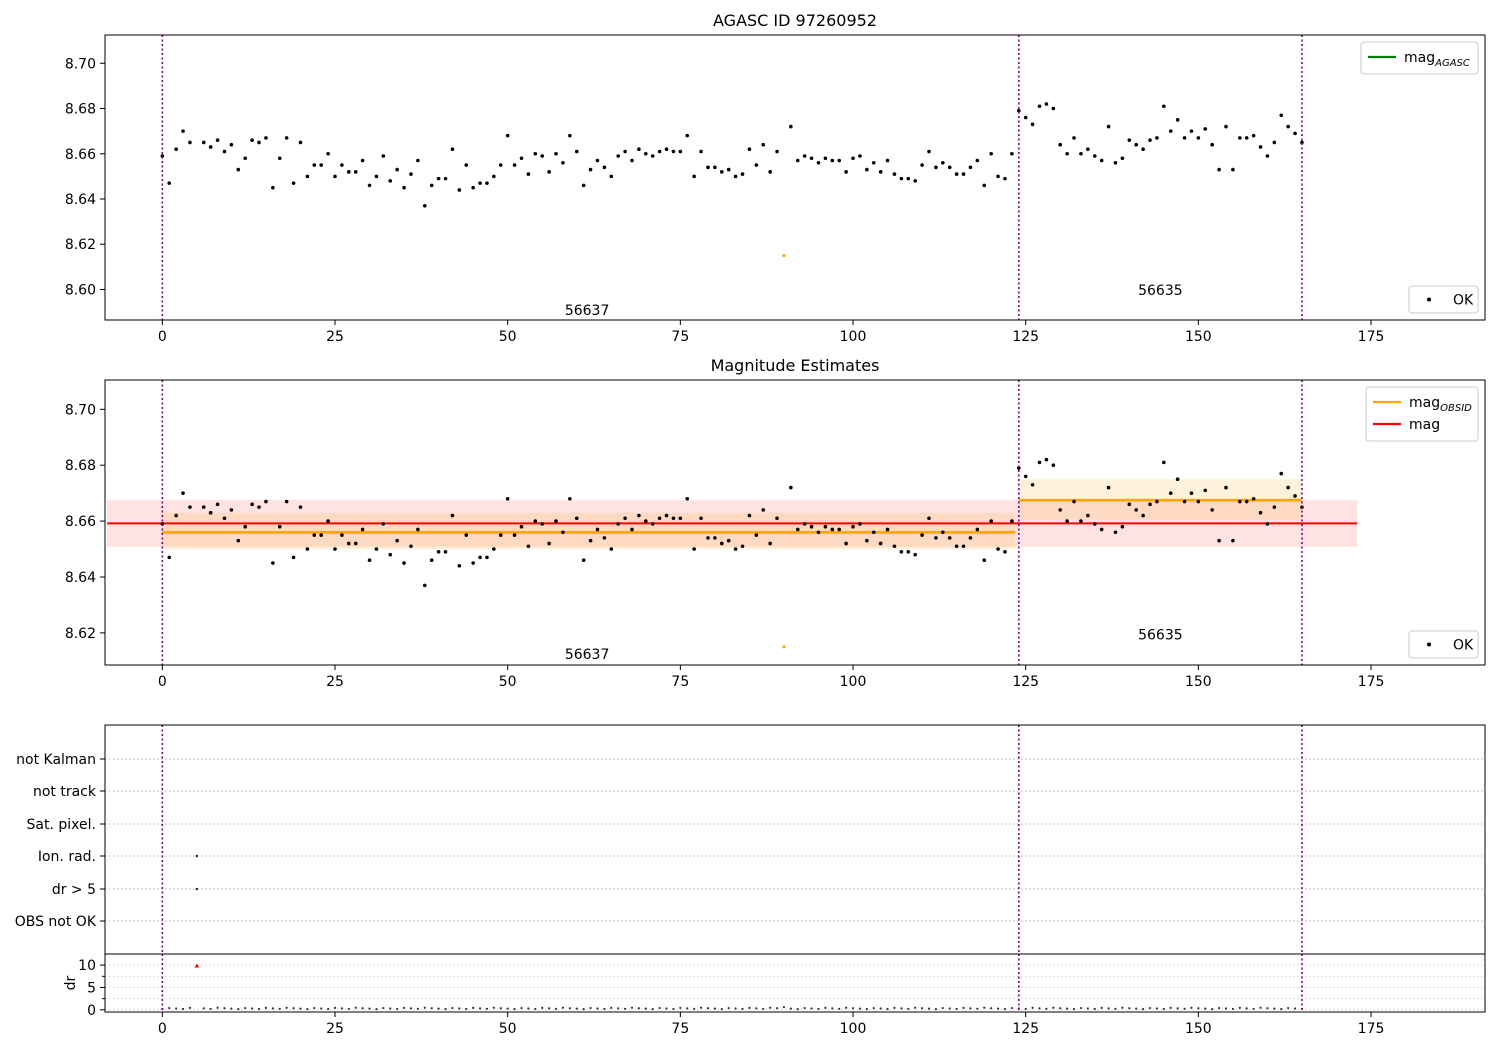 The image size is (1500, 1050). What do you see at coordinates (784, 255) in the screenshot?
I see `flagged-point` at bounding box center [784, 255].